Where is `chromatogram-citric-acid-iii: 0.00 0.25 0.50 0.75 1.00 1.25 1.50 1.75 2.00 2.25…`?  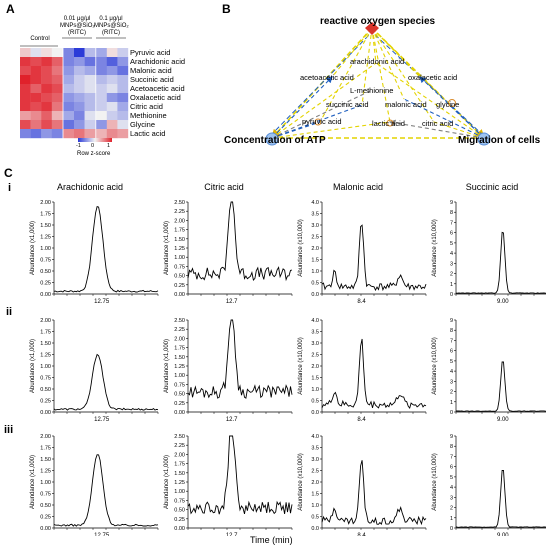 chromatogram-citric-acid-iii: 0.00 0.25 0.50 0.75 1.00 1.25 1.50 1.75 2.00 2.25… is located at coordinates (228, 485).